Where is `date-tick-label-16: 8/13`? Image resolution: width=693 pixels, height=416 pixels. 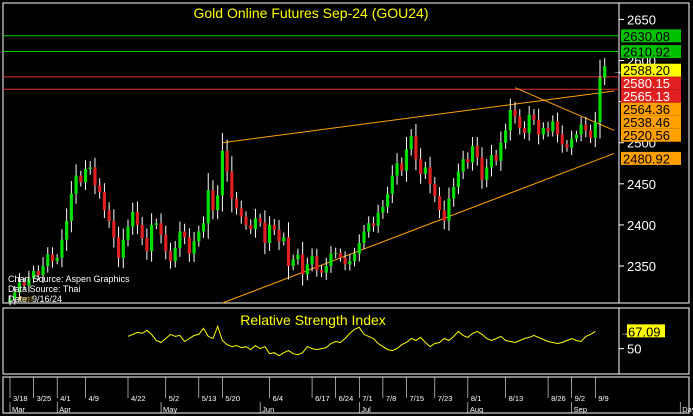
date-tick-label-16: 8/13 is located at coordinates (516, 398).